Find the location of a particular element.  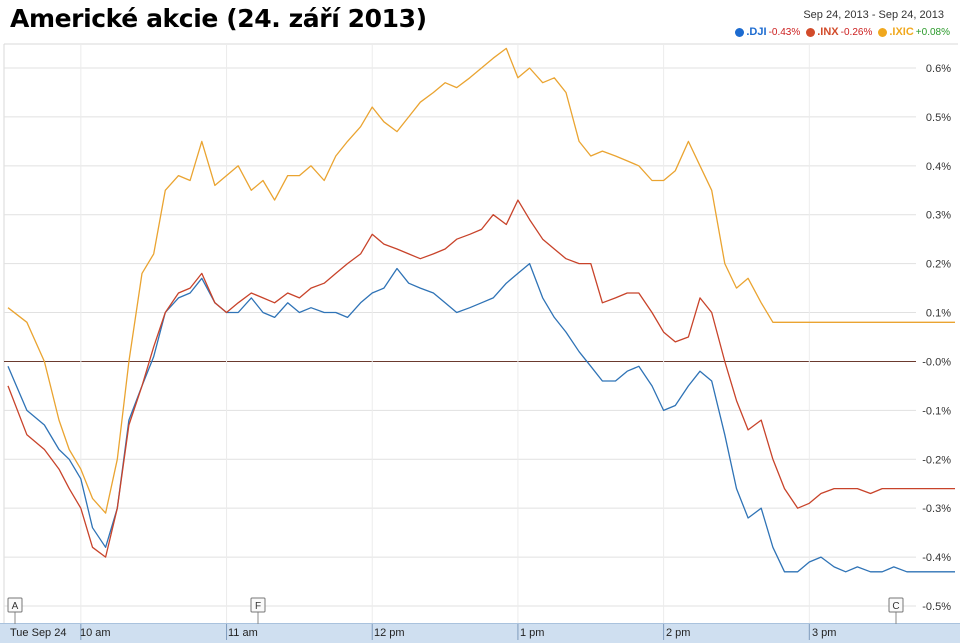

legend-change-inx: -0.26% is located at coordinates (856, 32).